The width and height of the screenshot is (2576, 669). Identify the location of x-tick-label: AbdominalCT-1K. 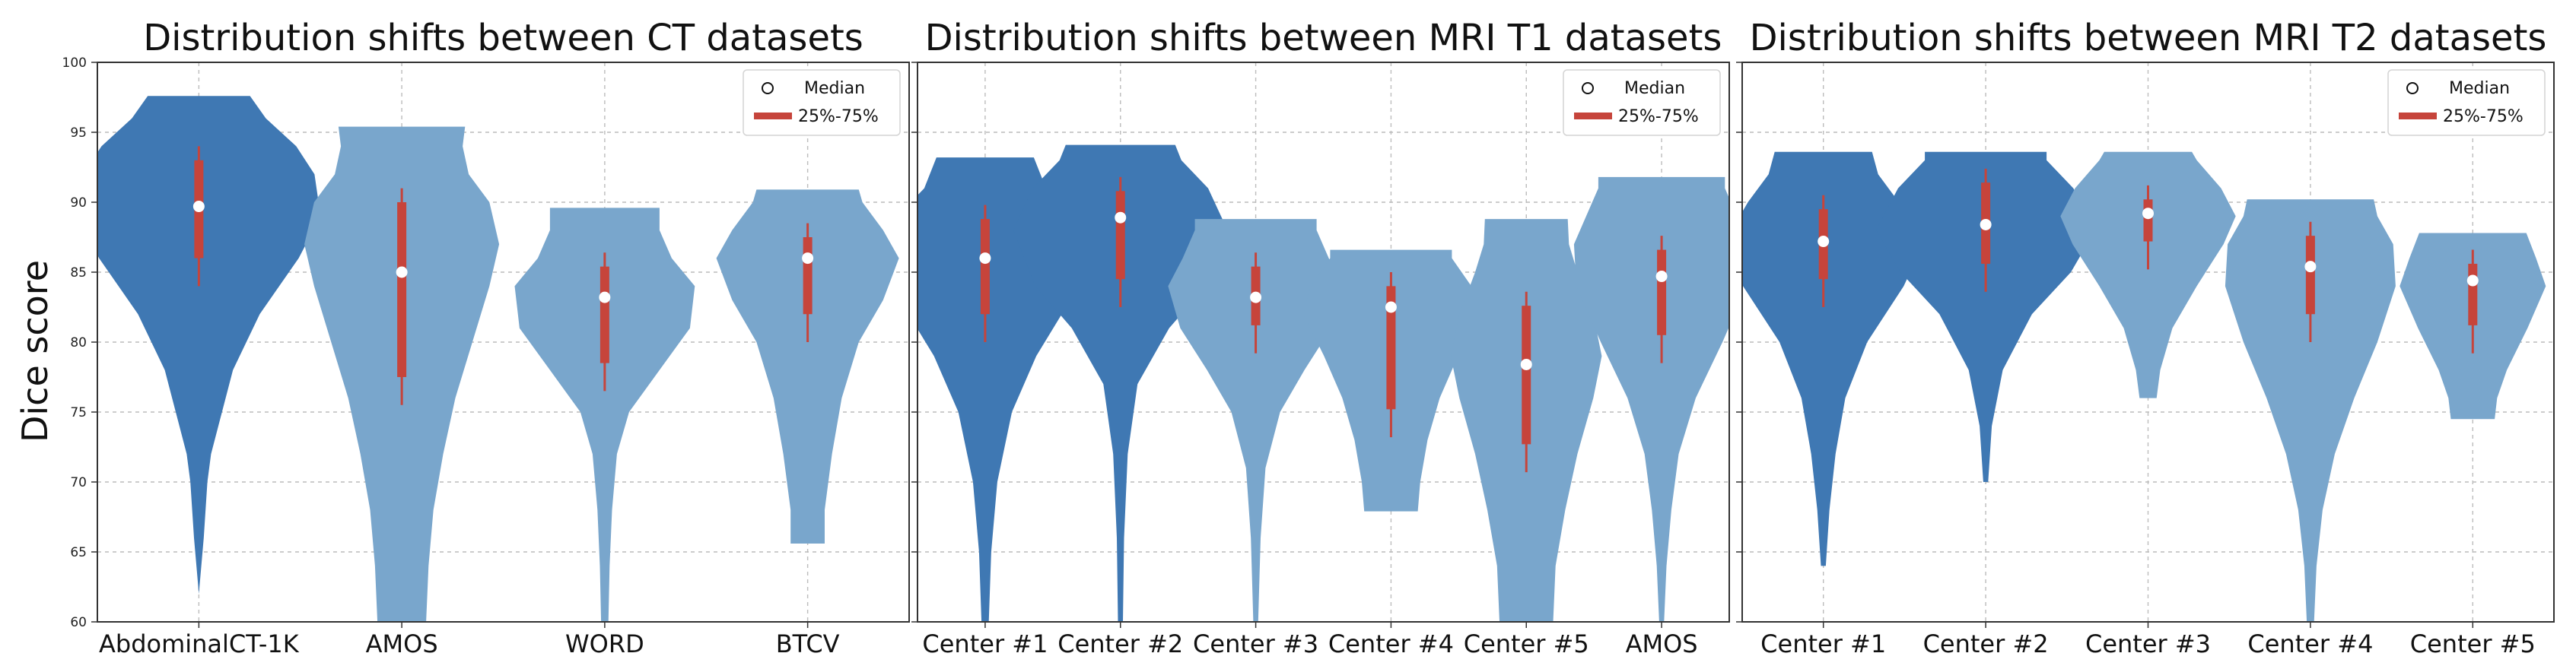
(199, 644).